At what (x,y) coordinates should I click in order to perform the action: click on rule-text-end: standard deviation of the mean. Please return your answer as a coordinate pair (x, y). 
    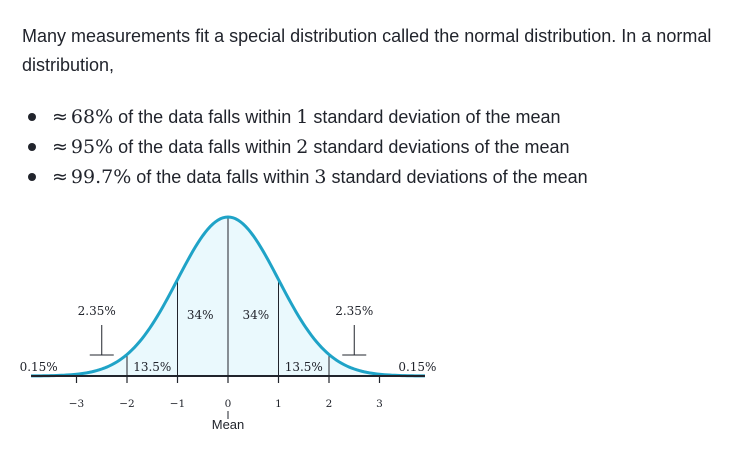
    Looking at the image, I should click on (434, 117).